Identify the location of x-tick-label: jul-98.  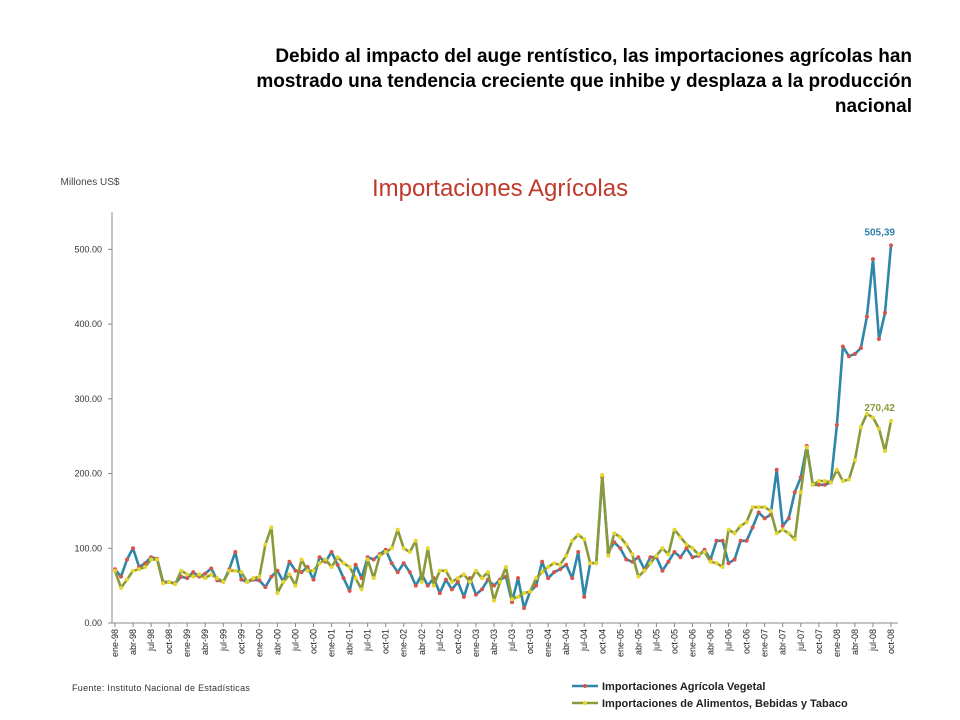
(151, 640).